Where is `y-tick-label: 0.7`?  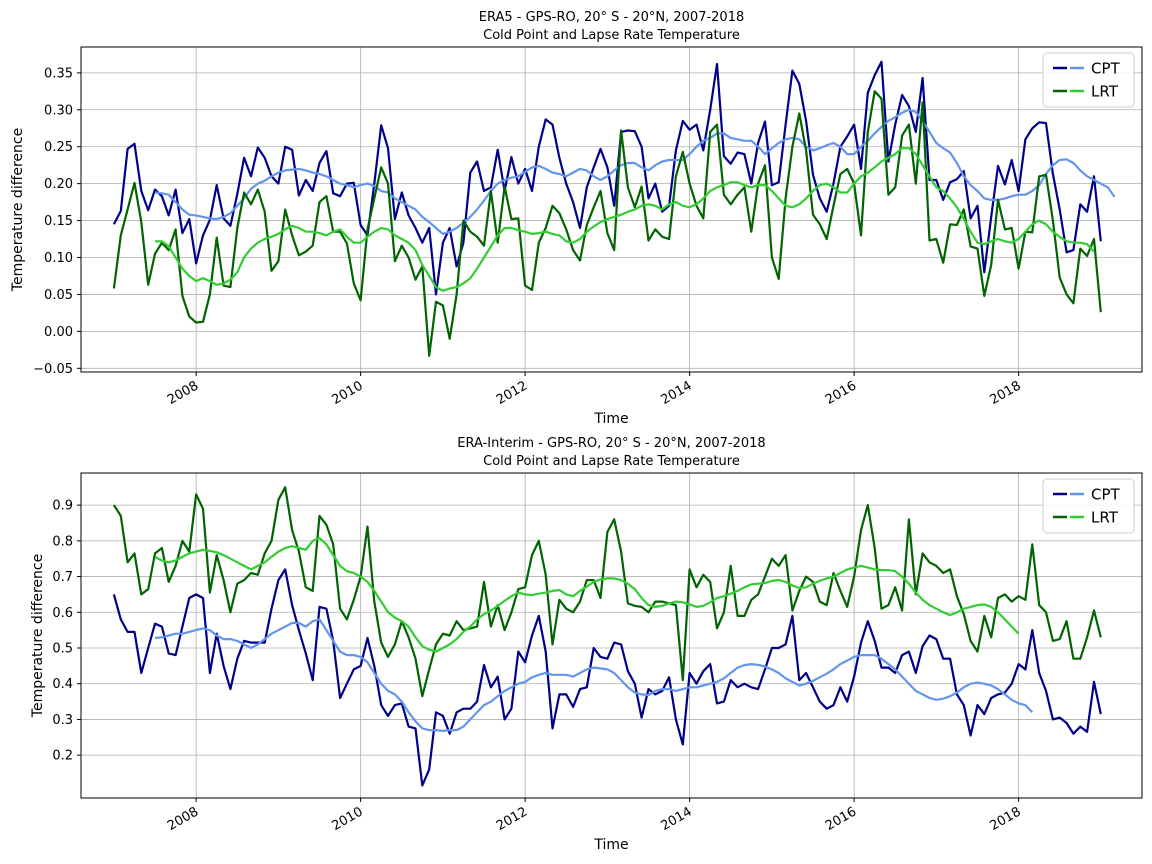
y-tick-label: 0.7 is located at coordinates (62, 577).